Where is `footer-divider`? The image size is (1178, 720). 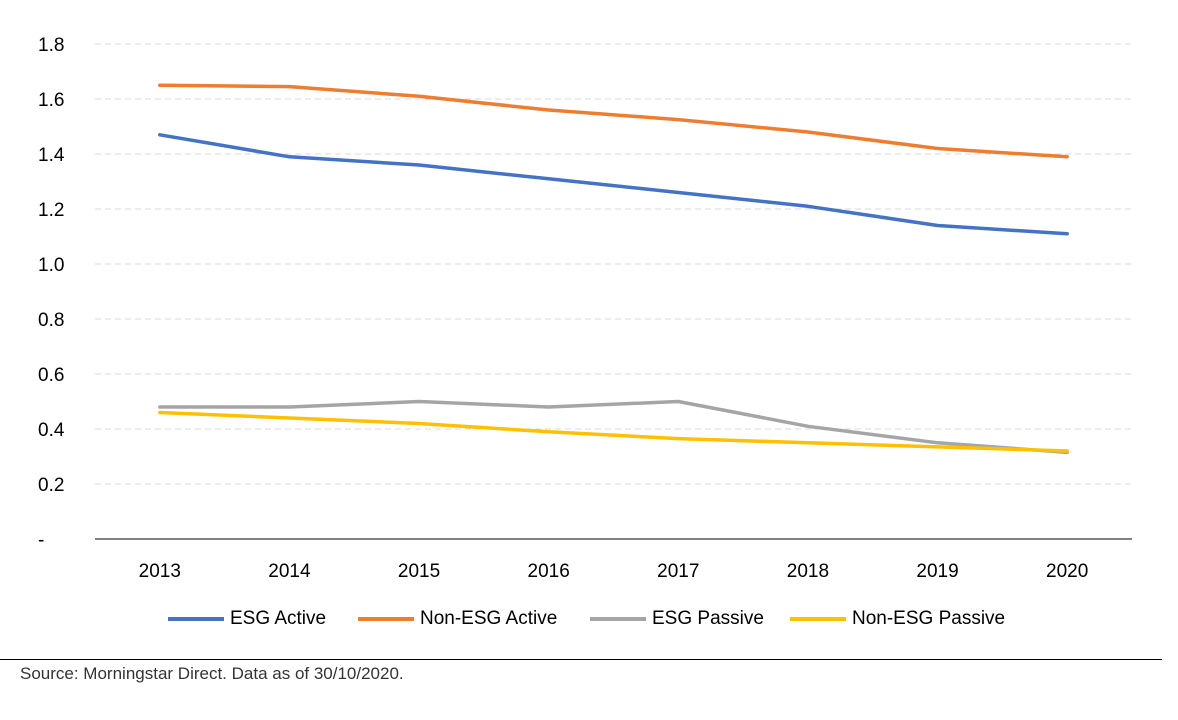
footer-divider is located at coordinates (581, 659).